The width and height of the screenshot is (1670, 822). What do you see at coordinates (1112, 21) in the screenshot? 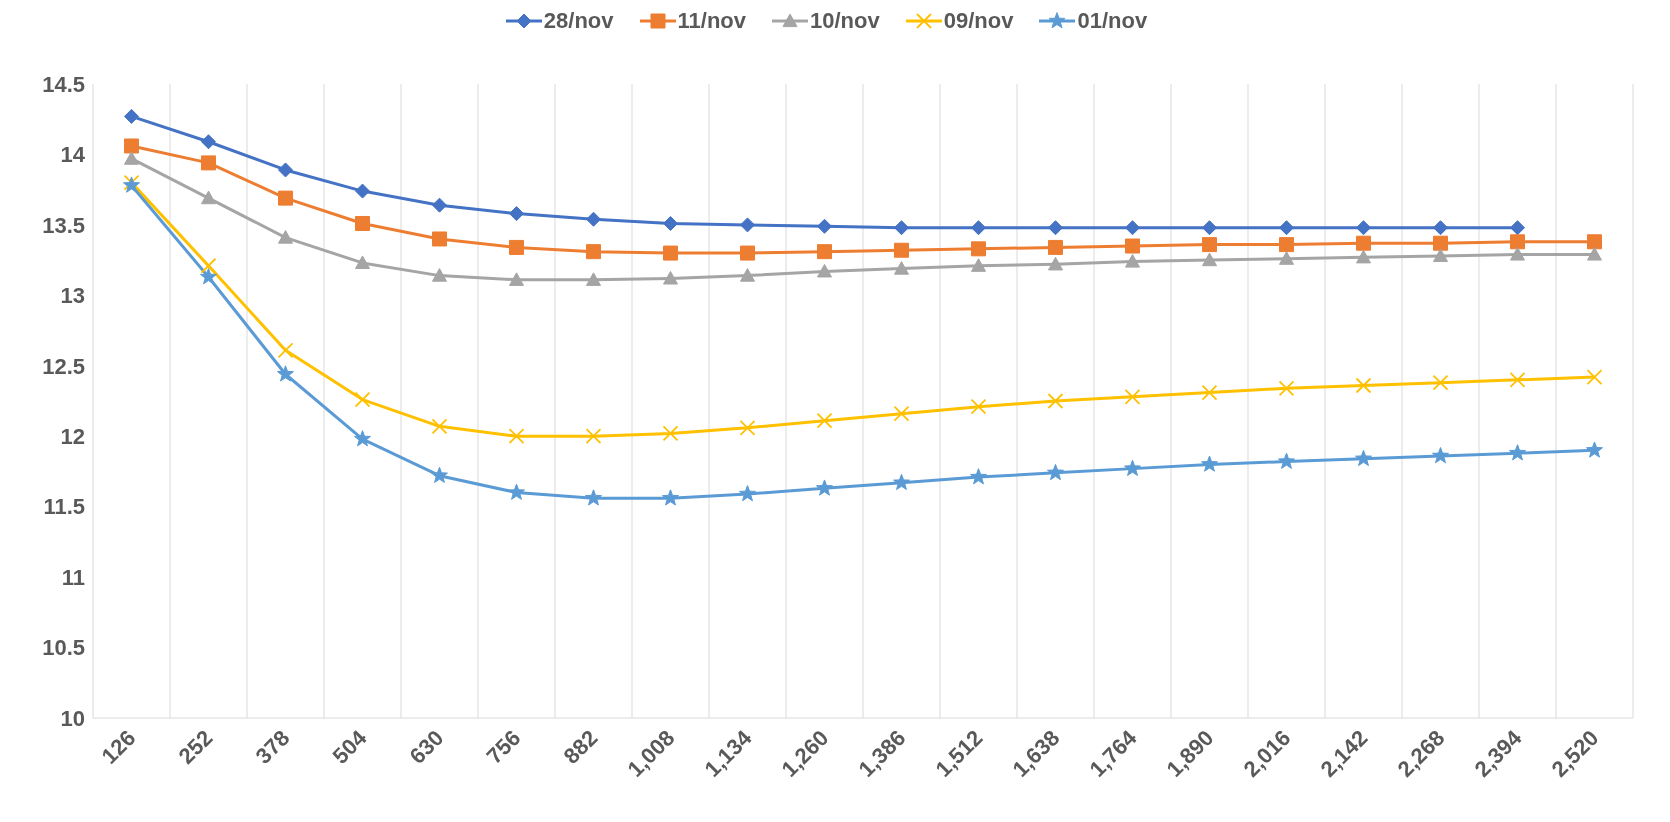
I see `legend-label: 01/nov` at bounding box center [1112, 21].